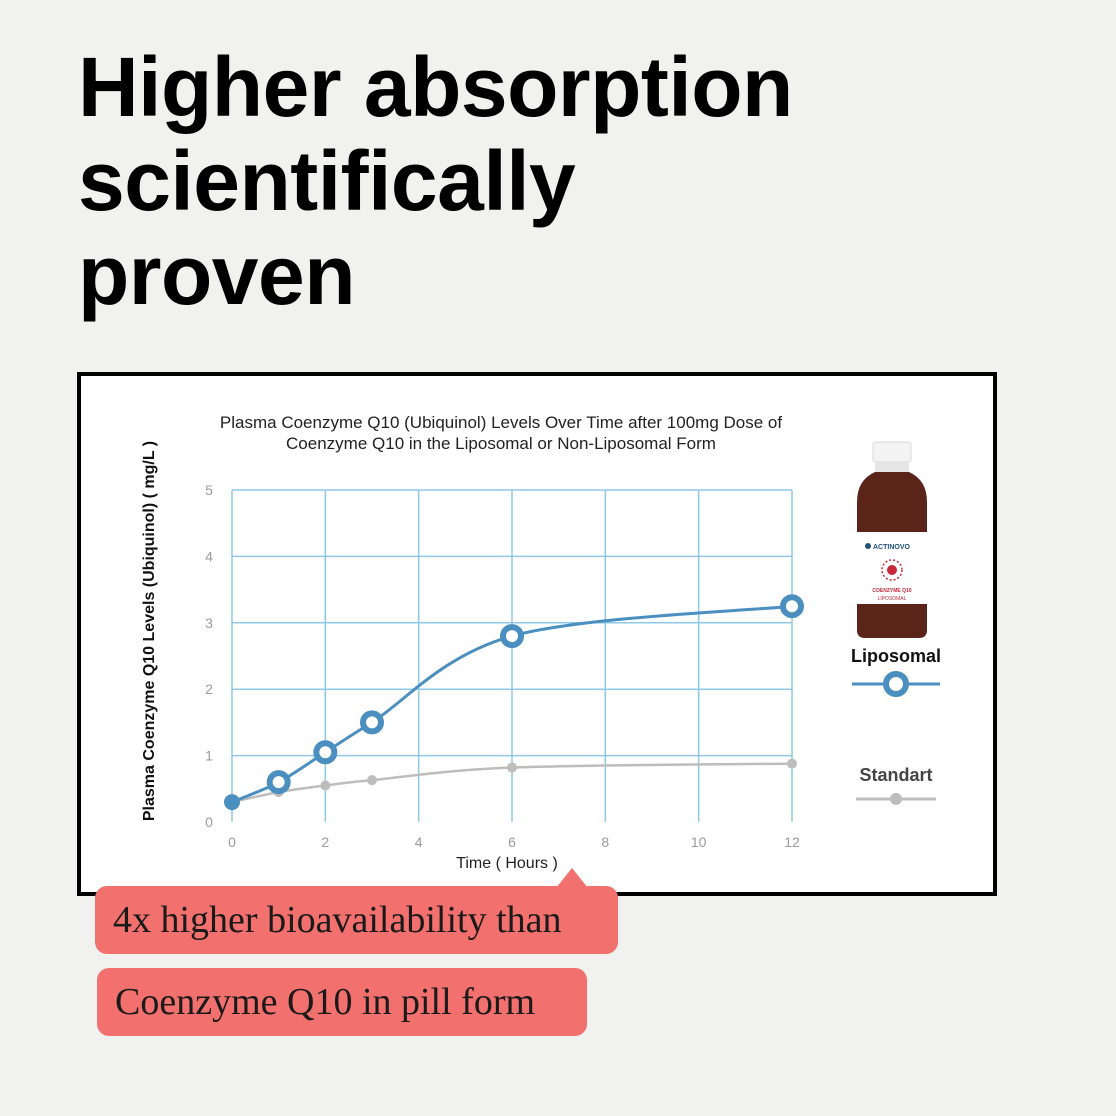  What do you see at coordinates (699, 842) in the screenshot?
I see `x-tick-label: 10` at bounding box center [699, 842].